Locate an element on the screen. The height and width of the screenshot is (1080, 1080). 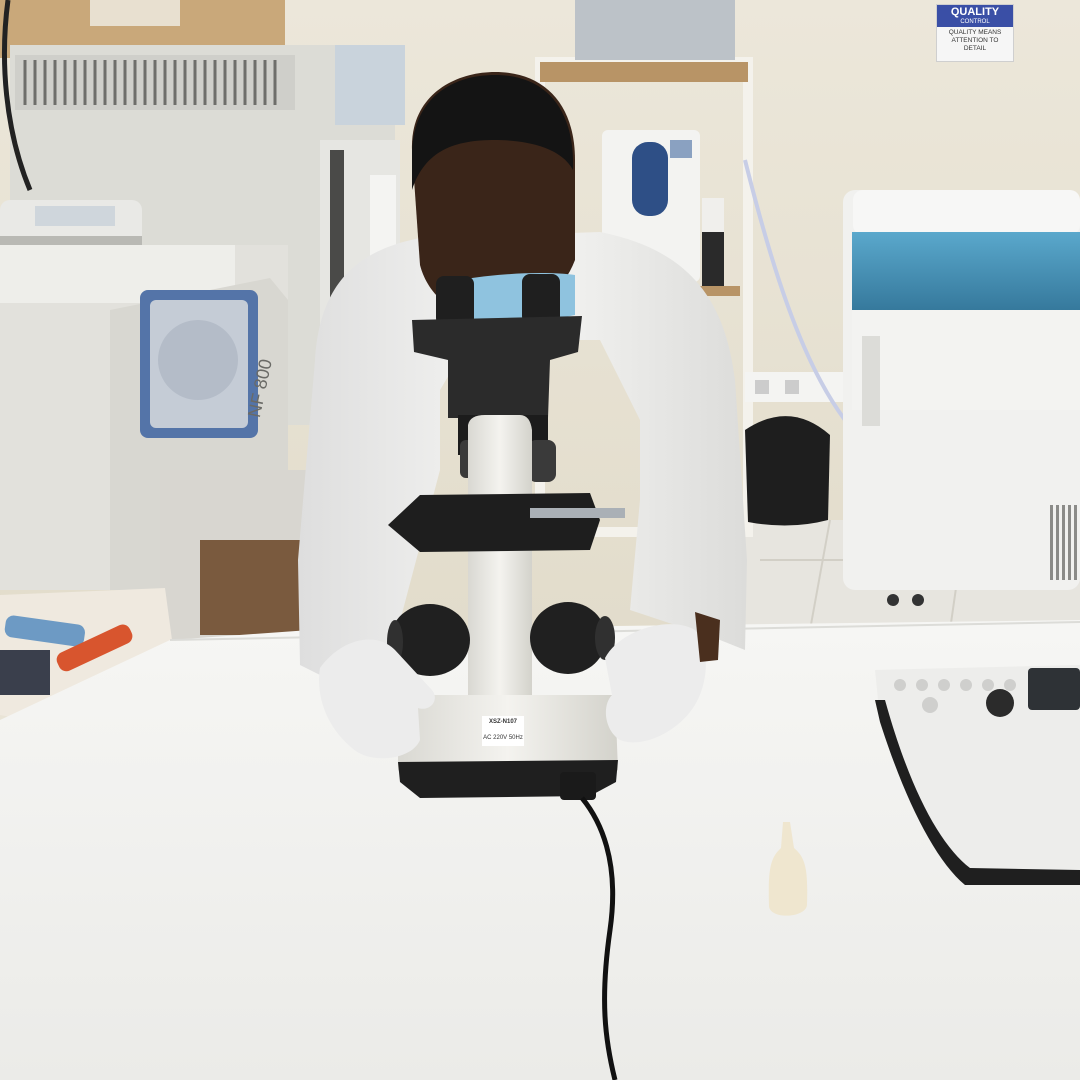
sign-body: QUALITY MEANS ATTENTION TO DETAIL is located at coordinates (975, 40).